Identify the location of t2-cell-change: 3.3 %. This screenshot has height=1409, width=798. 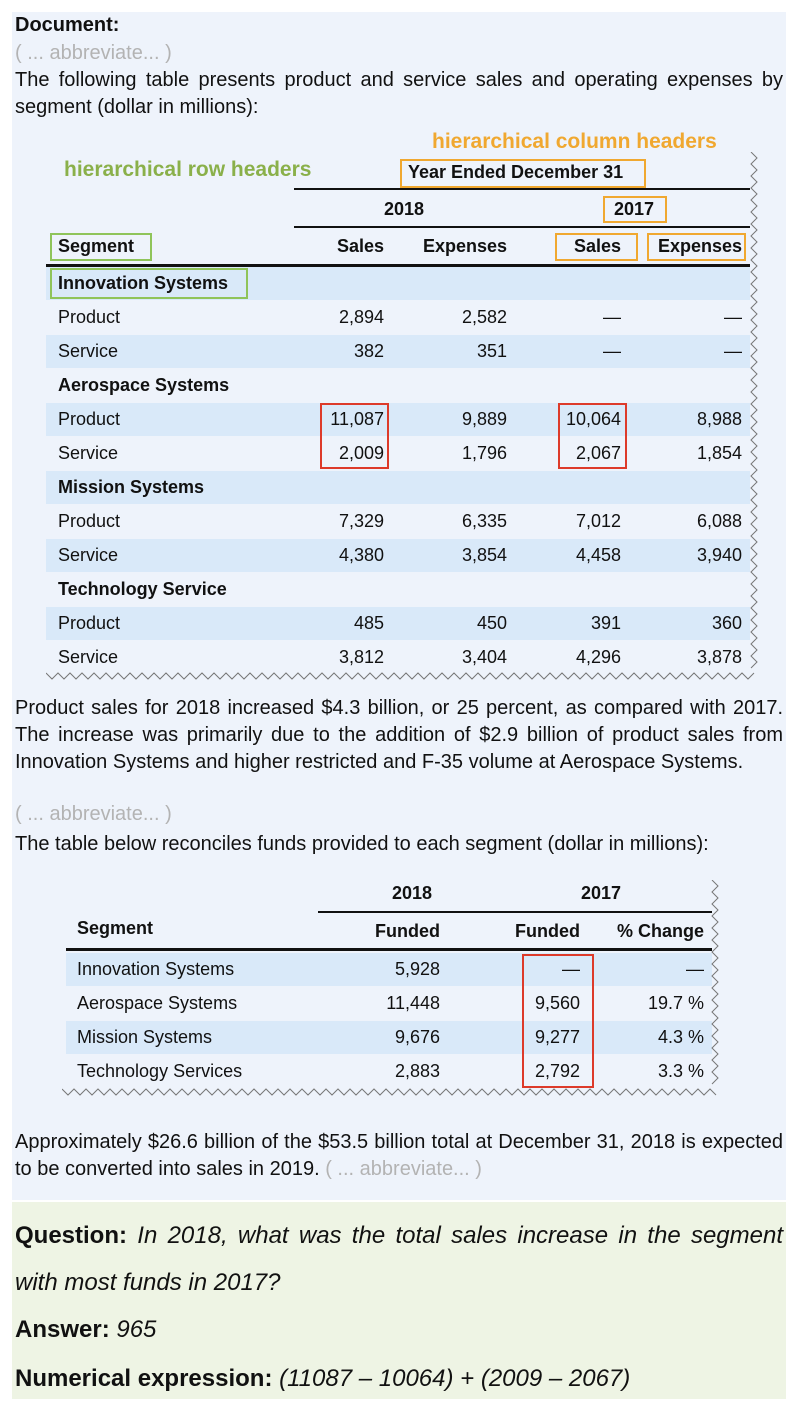
(652, 1071).